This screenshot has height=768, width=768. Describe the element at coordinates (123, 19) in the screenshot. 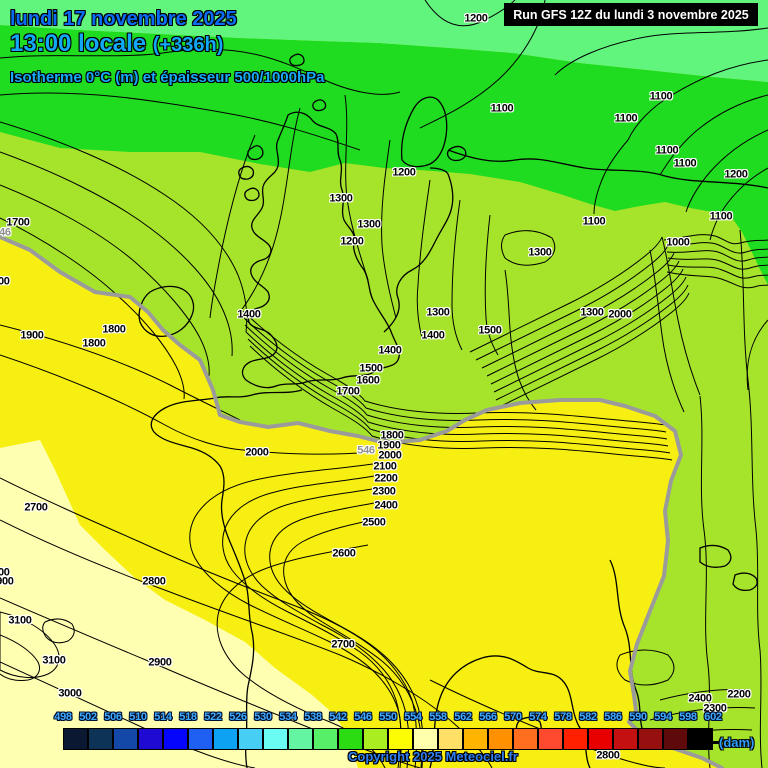

I see `date-title: lundi 17 novembre 2025` at that location.